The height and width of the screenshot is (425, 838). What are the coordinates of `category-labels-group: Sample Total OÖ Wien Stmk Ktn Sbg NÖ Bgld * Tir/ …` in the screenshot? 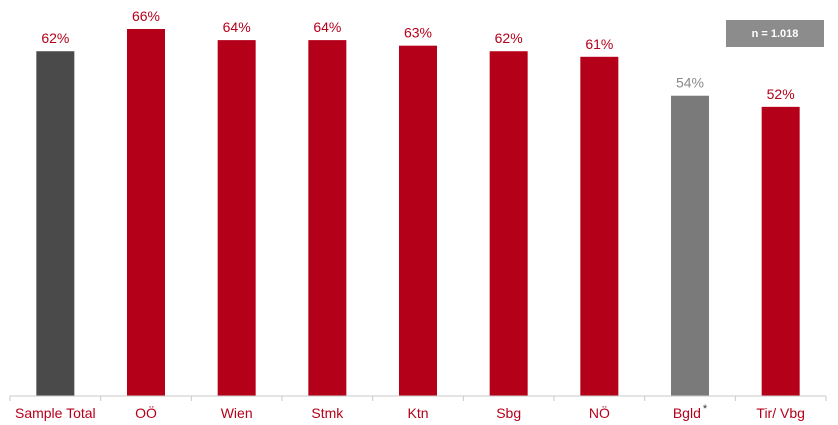 It's located at (410, 412).